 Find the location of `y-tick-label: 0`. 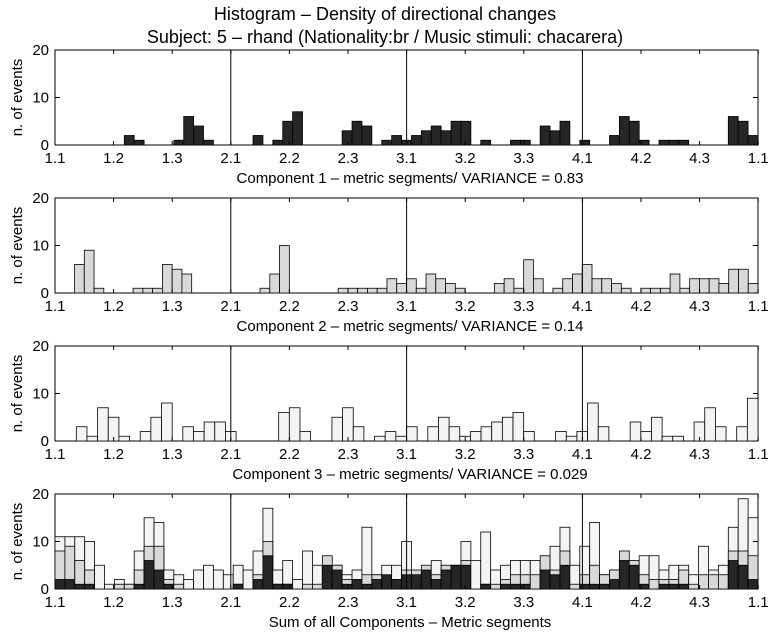

y-tick-label: 0 is located at coordinates (45, 441).